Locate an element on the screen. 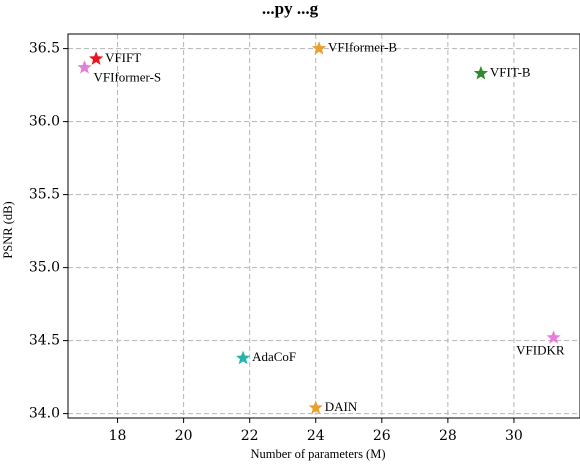 The width and height of the screenshot is (580, 464). chart-title: ...py ...g is located at coordinates (290, 9).